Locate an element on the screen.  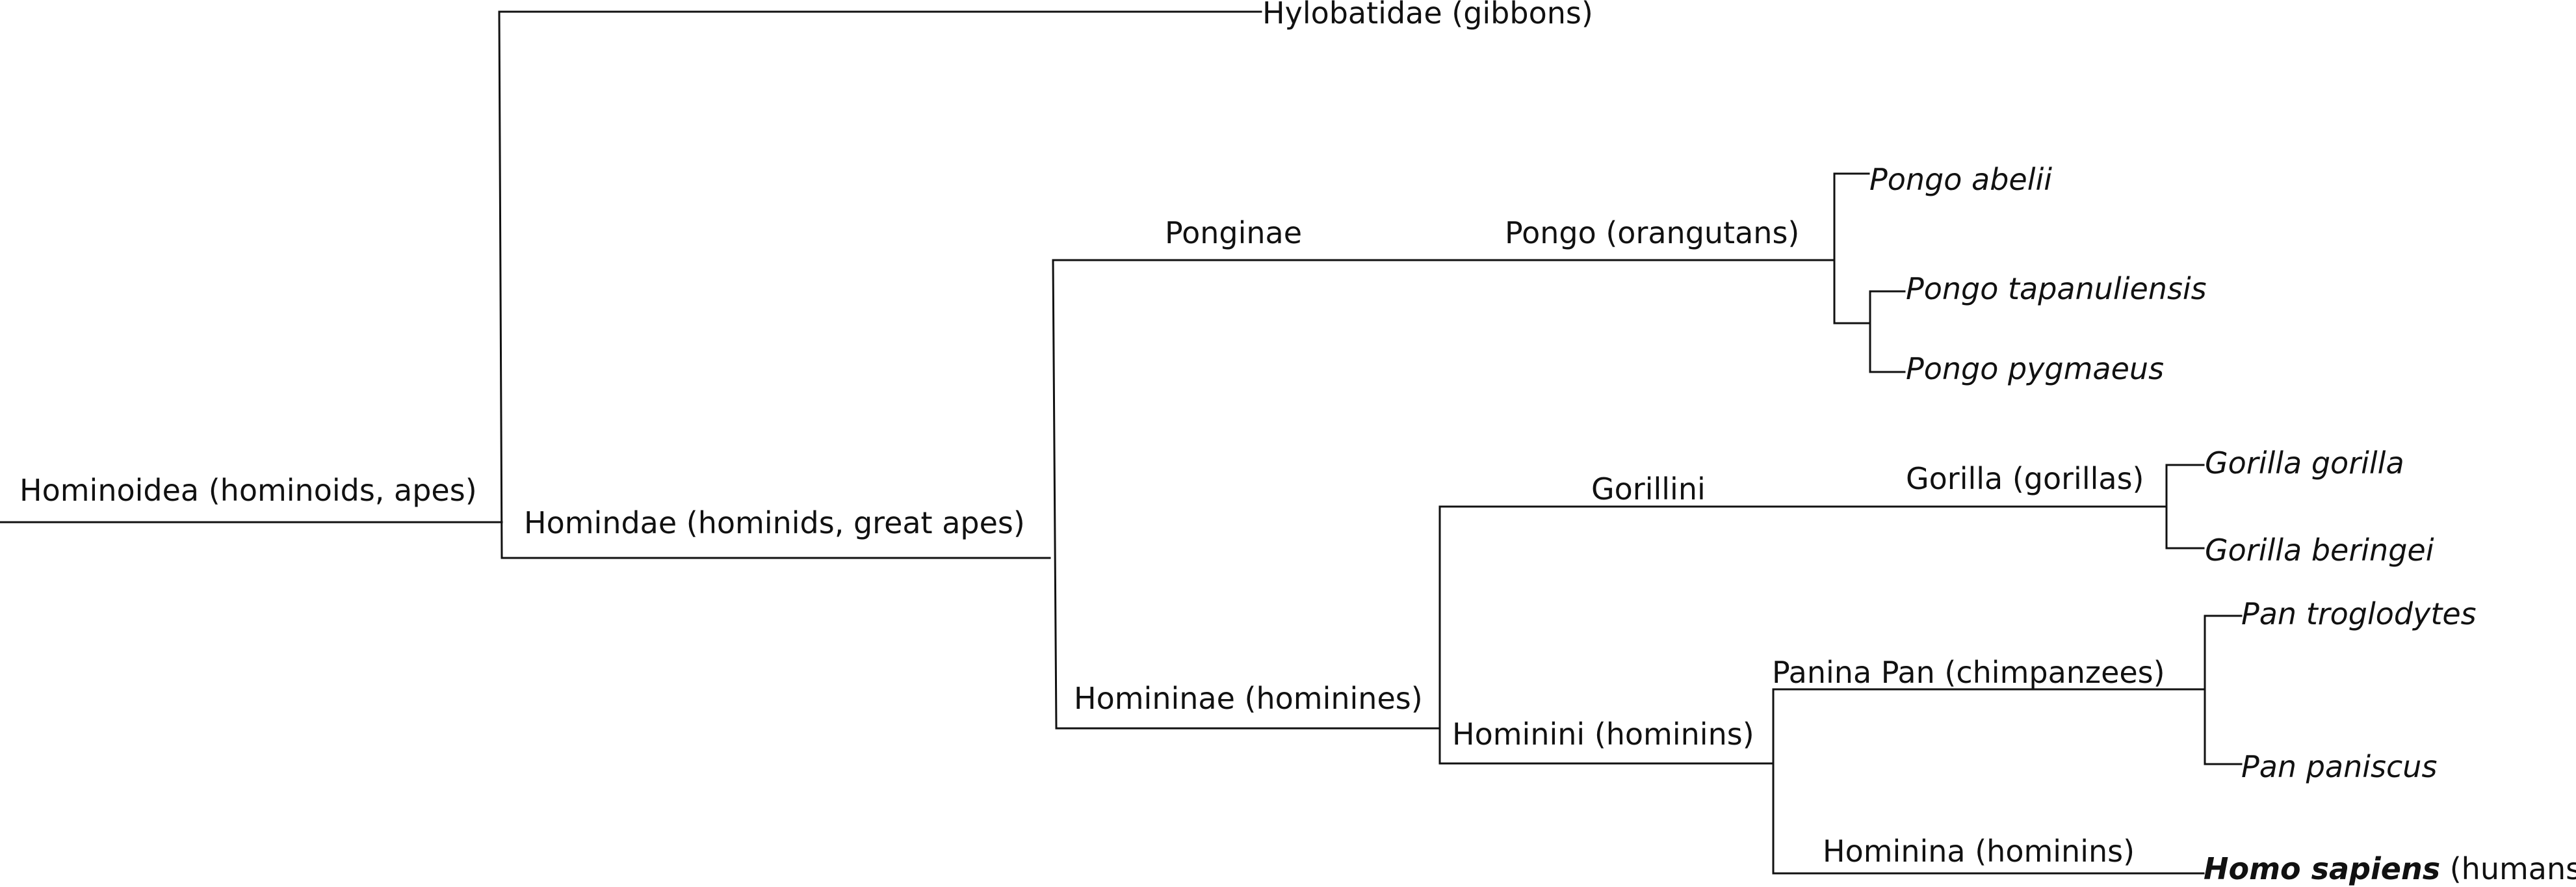
label-hylobatidae: Hylobatidae (gibbons) is located at coordinates (1427, 15).